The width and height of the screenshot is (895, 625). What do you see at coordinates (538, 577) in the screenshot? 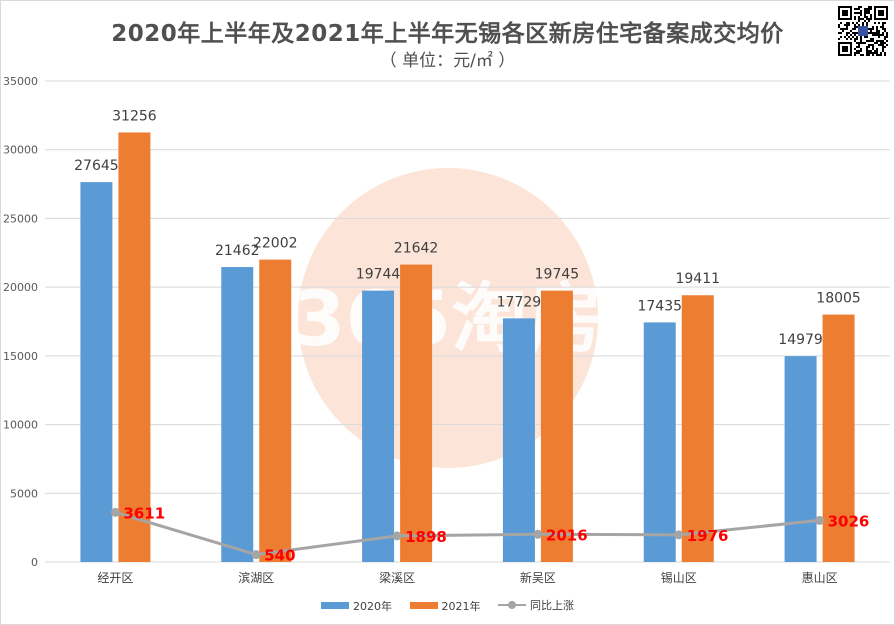
I see `x-tick-label: 新吴区` at bounding box center [538, 577].